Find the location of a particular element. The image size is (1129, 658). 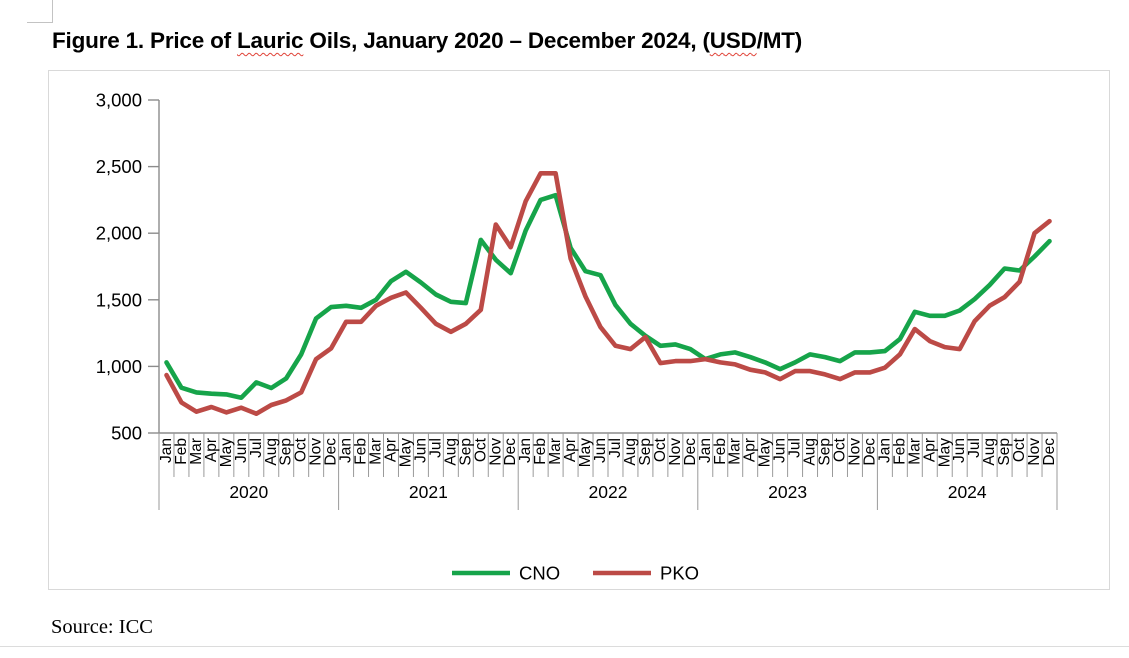

page-boundary-line is located at coordinates (564, 646).